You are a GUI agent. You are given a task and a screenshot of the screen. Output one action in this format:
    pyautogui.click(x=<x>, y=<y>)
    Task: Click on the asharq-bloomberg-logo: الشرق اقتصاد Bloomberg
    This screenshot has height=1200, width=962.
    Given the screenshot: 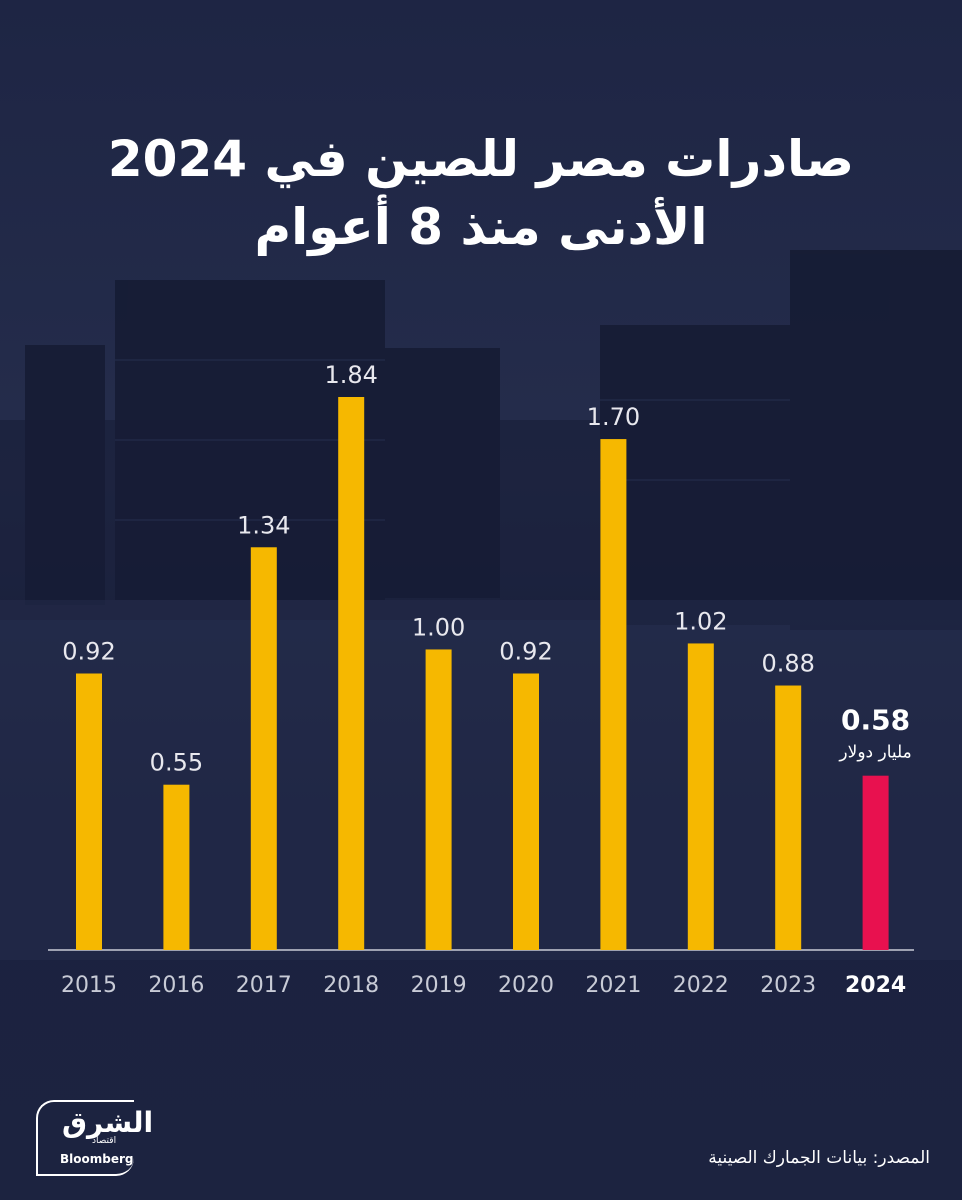 What is the action you would take?
    pyautogui.click(x=100, y=1138)
    